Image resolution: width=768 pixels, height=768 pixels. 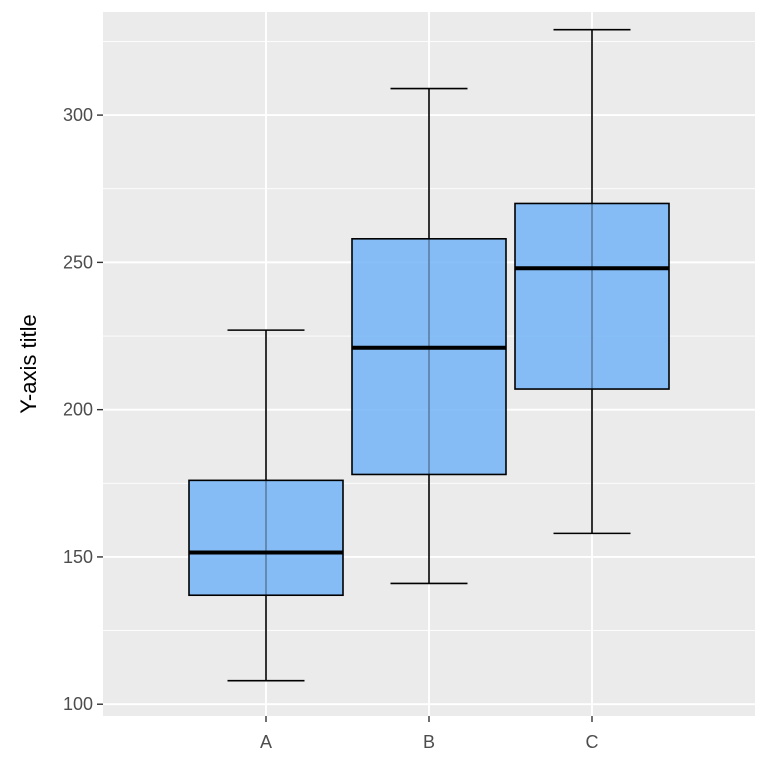 What do you see at coordinates (78, 704) in the screenshot?
I see `y-tick-label: 100` at bounding box center [78, 704].